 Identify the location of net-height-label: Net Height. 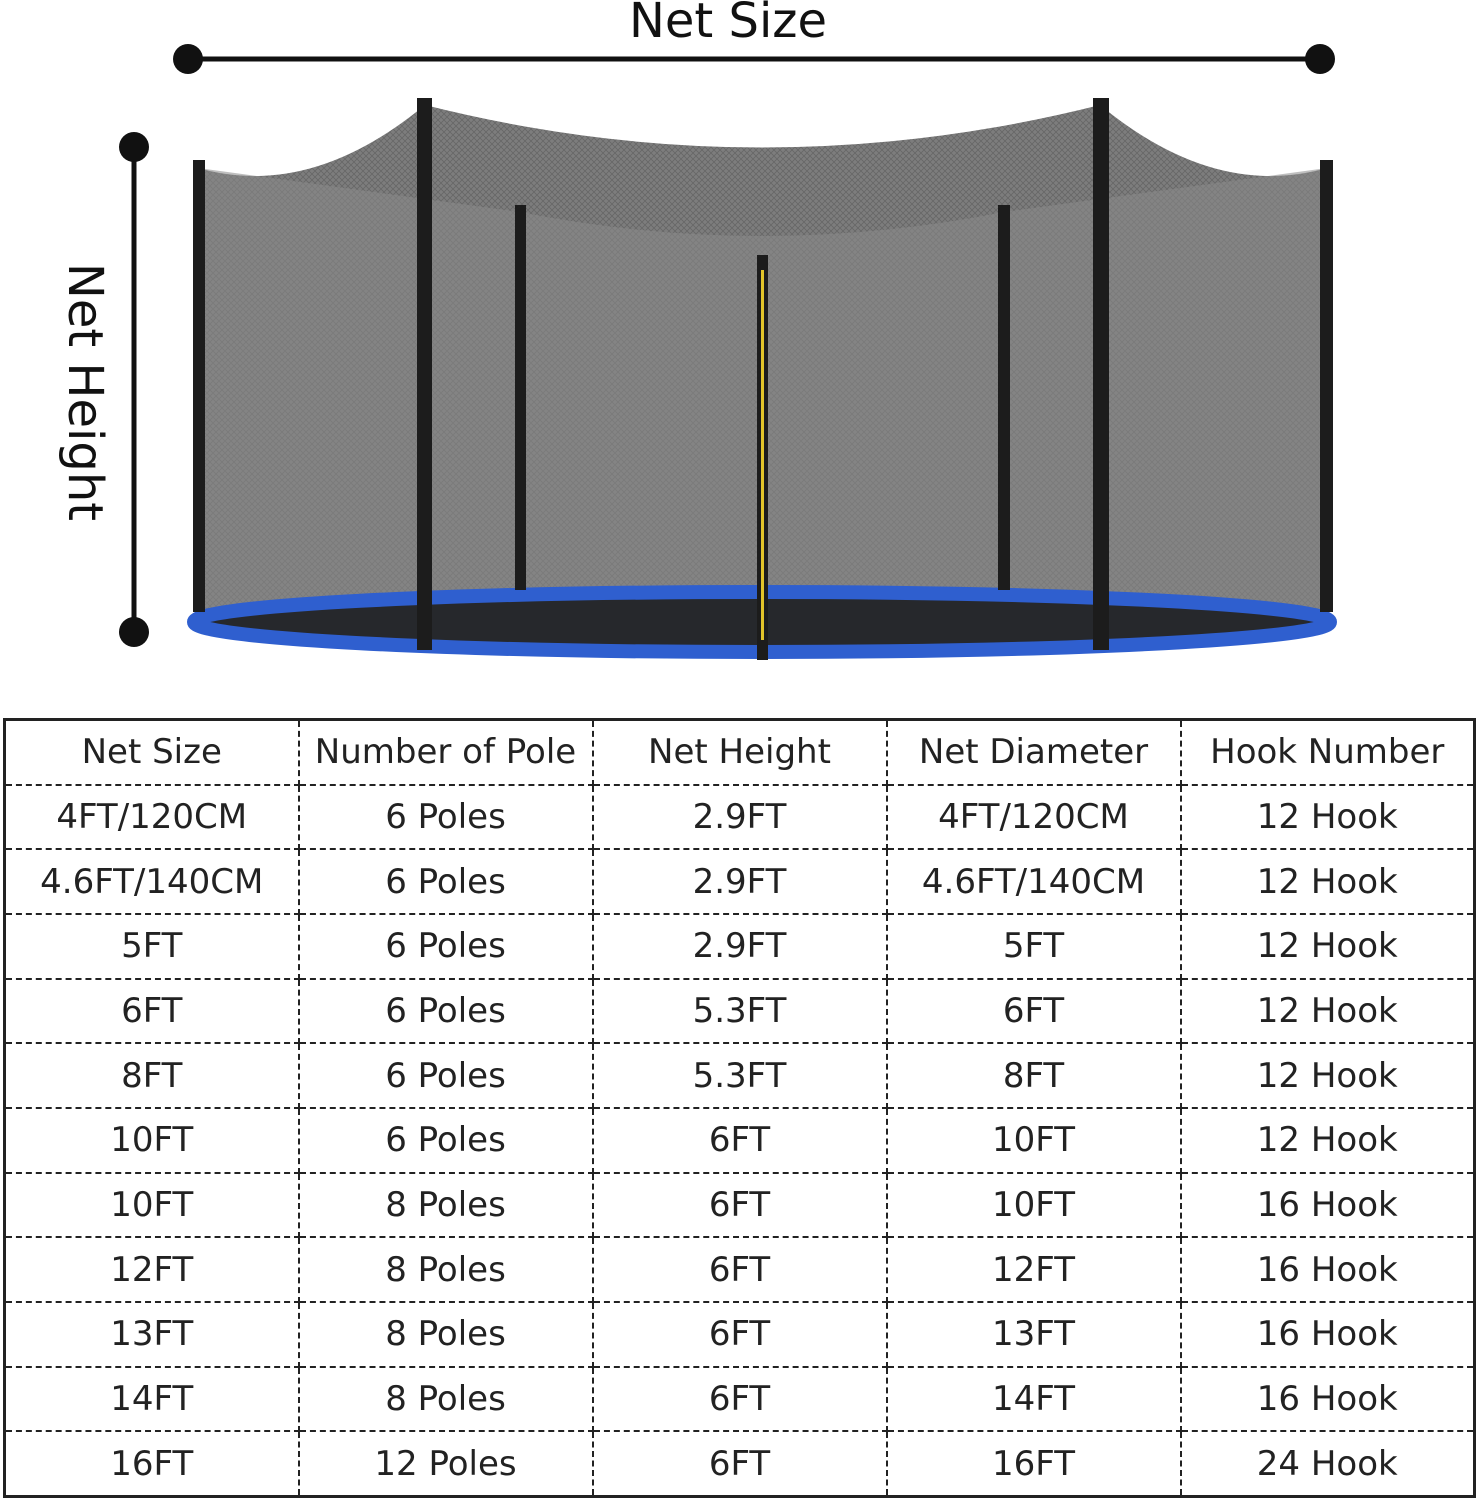
(85, 392).